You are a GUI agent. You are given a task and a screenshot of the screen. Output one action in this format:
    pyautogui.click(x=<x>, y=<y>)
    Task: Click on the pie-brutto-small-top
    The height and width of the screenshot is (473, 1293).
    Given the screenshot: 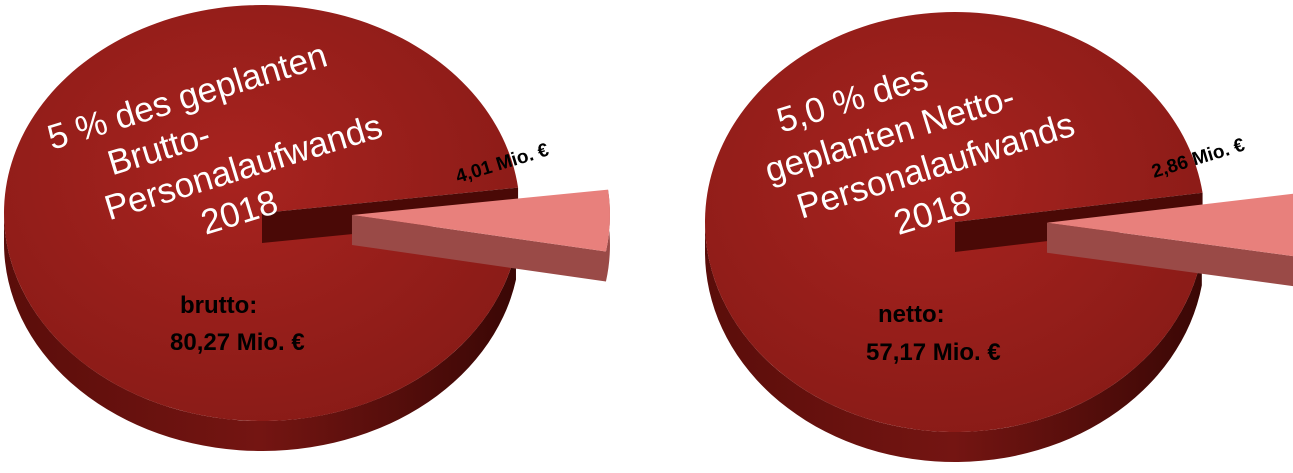 What is the action you would take?
    pyautogui.click(x=480, y=220)
    